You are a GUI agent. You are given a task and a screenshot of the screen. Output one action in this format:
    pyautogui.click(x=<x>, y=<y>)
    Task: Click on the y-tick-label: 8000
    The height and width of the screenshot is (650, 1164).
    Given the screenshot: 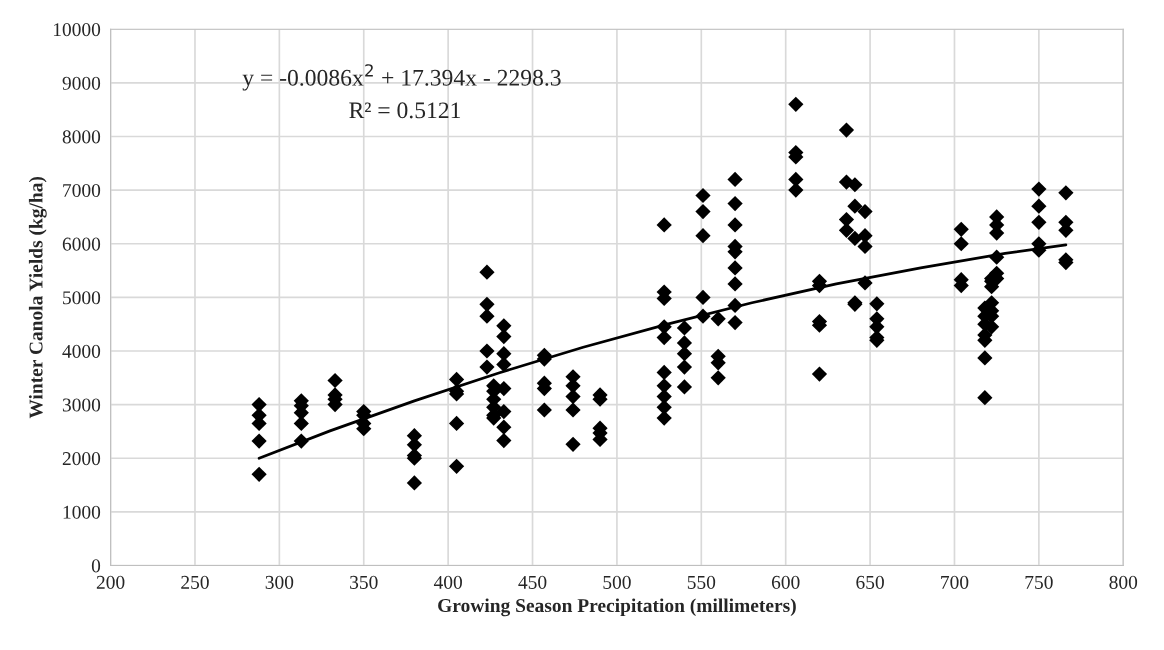 What is the action you would take?
    pyautogui.click(x=81, y=137)
    